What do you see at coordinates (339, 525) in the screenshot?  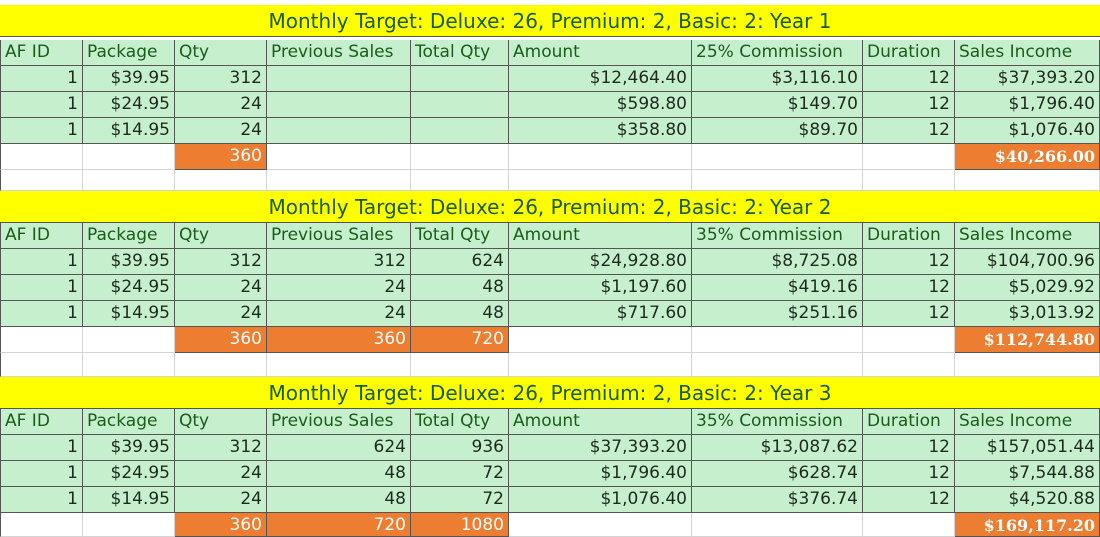 I see `total-previous-sales-cell: 720` at bounding box center [339, 525].